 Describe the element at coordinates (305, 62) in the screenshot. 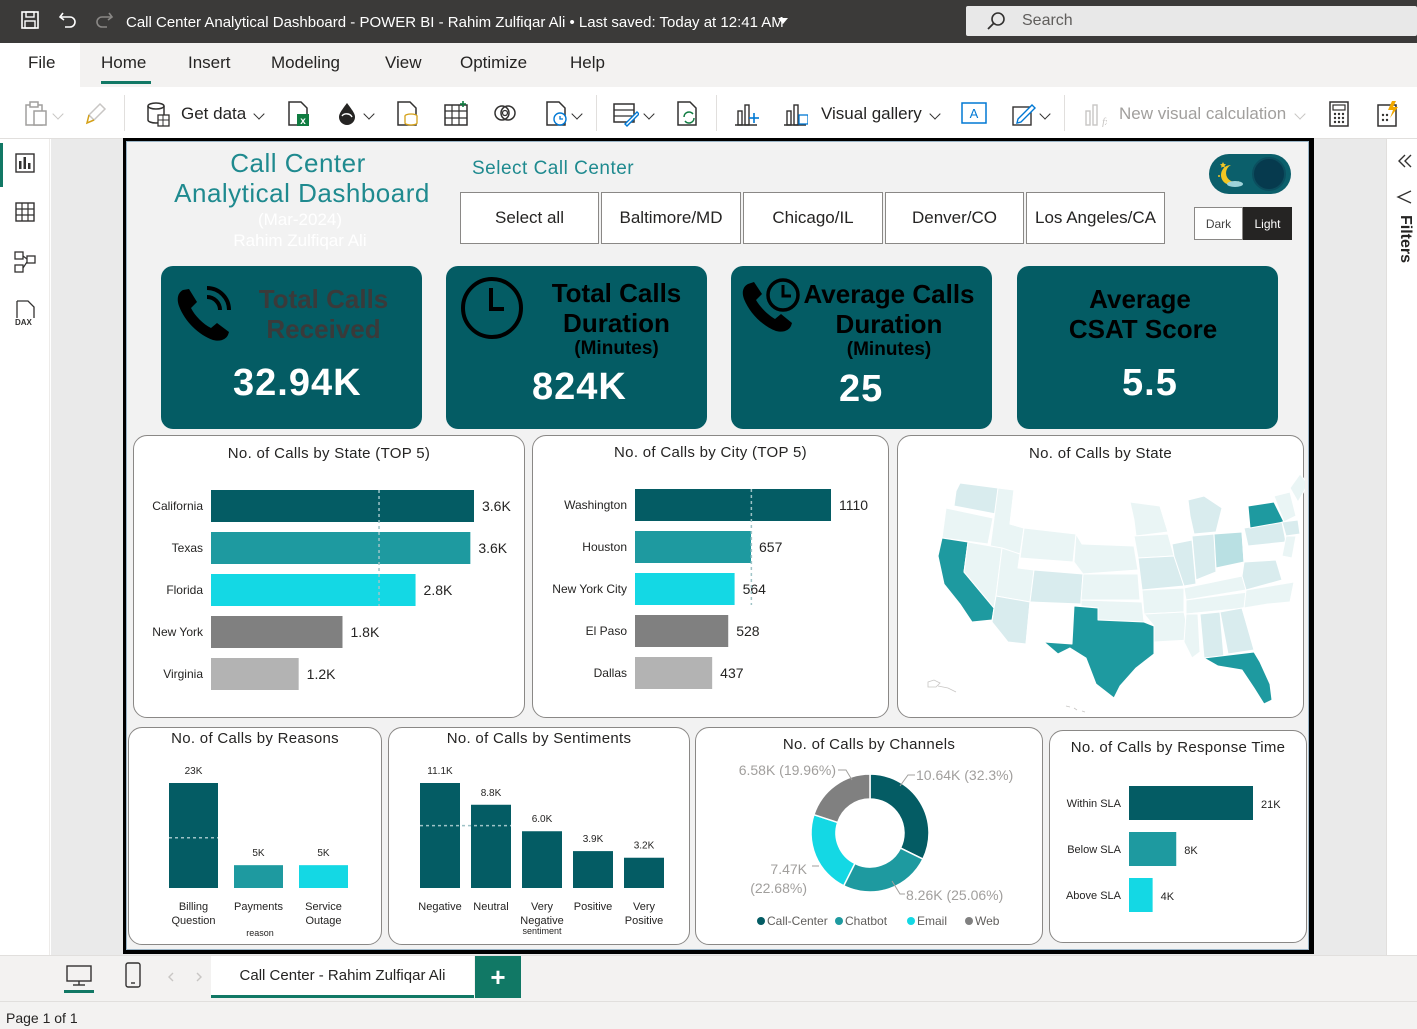

I see `tab-modeling: Modeling` at that location.